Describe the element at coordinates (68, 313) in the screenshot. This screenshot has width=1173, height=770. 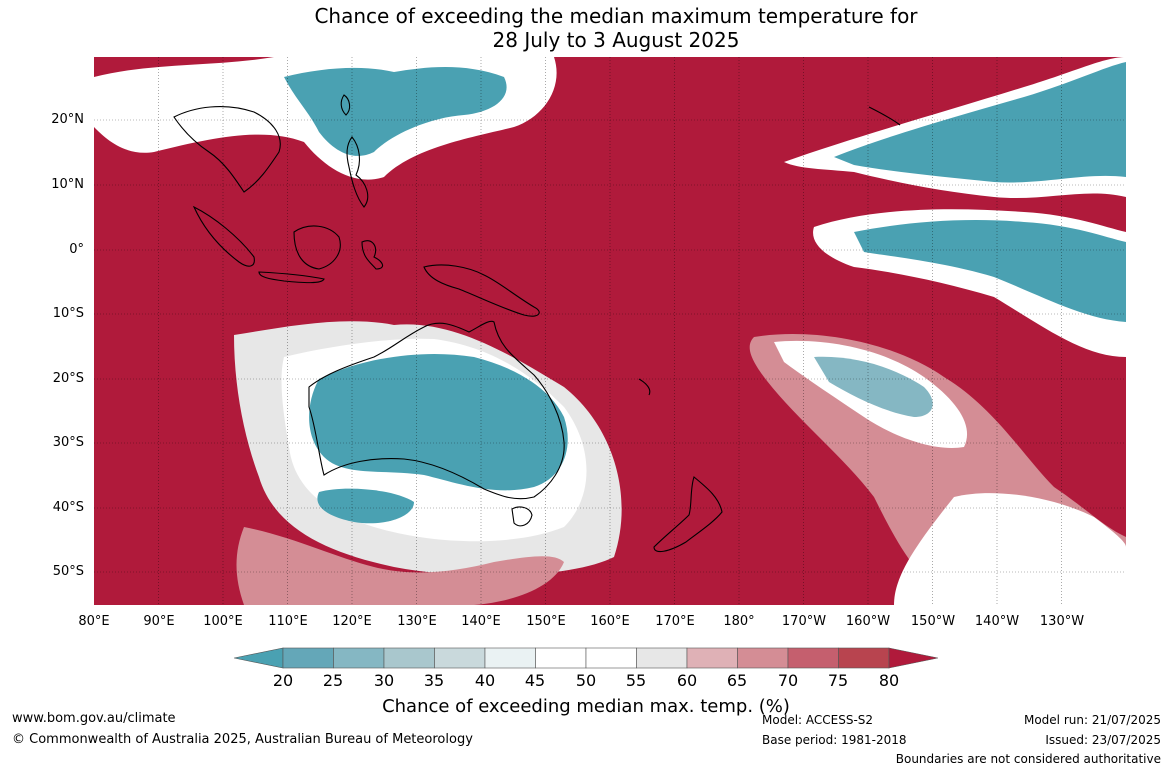
I see `lat-label: 10°S` at that location.